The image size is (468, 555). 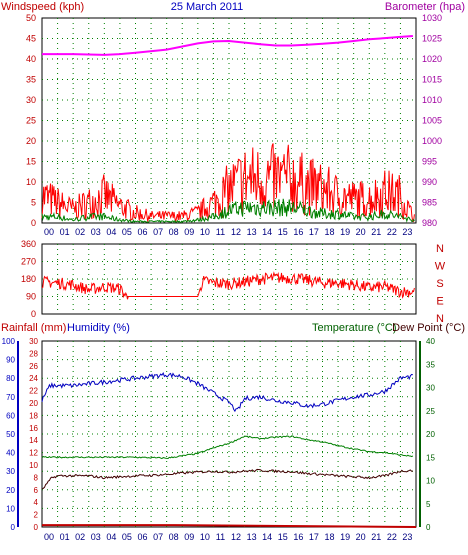 What do you see at coordinates (425, 7) in the screenshot?
I see `barometer-axis-label: Barometer (hpa)` at bounding box center [425, 7].